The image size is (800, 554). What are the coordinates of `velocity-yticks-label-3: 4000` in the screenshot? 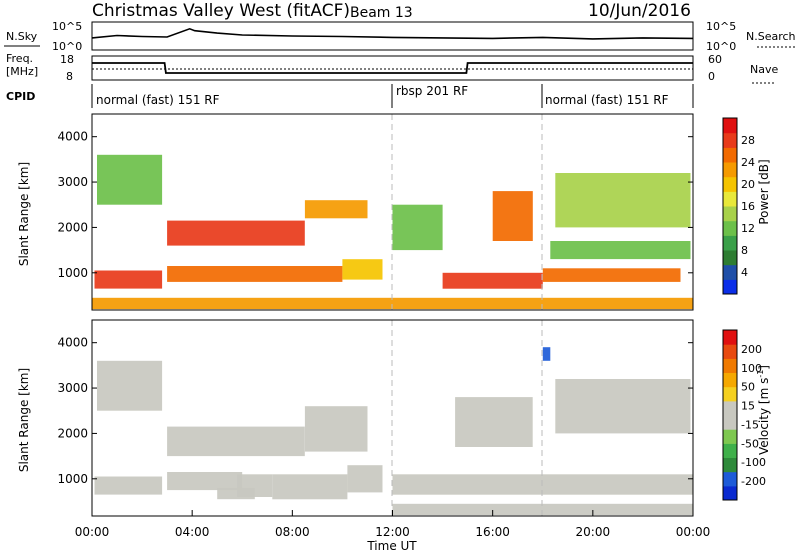 It's located at (72, 343).